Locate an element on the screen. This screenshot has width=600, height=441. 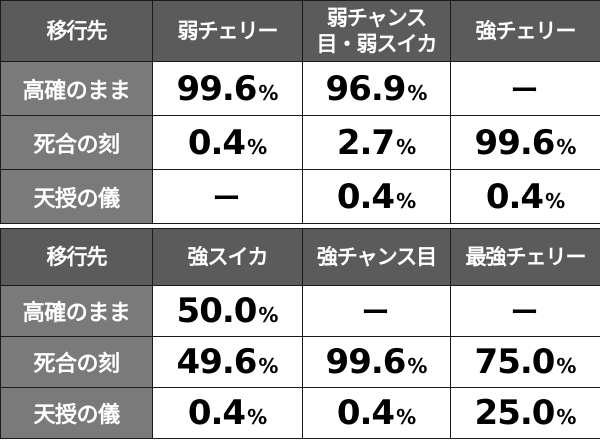
column-header-text: 弱チャンス目・弱スイカ is located at coordinates (377, 31).